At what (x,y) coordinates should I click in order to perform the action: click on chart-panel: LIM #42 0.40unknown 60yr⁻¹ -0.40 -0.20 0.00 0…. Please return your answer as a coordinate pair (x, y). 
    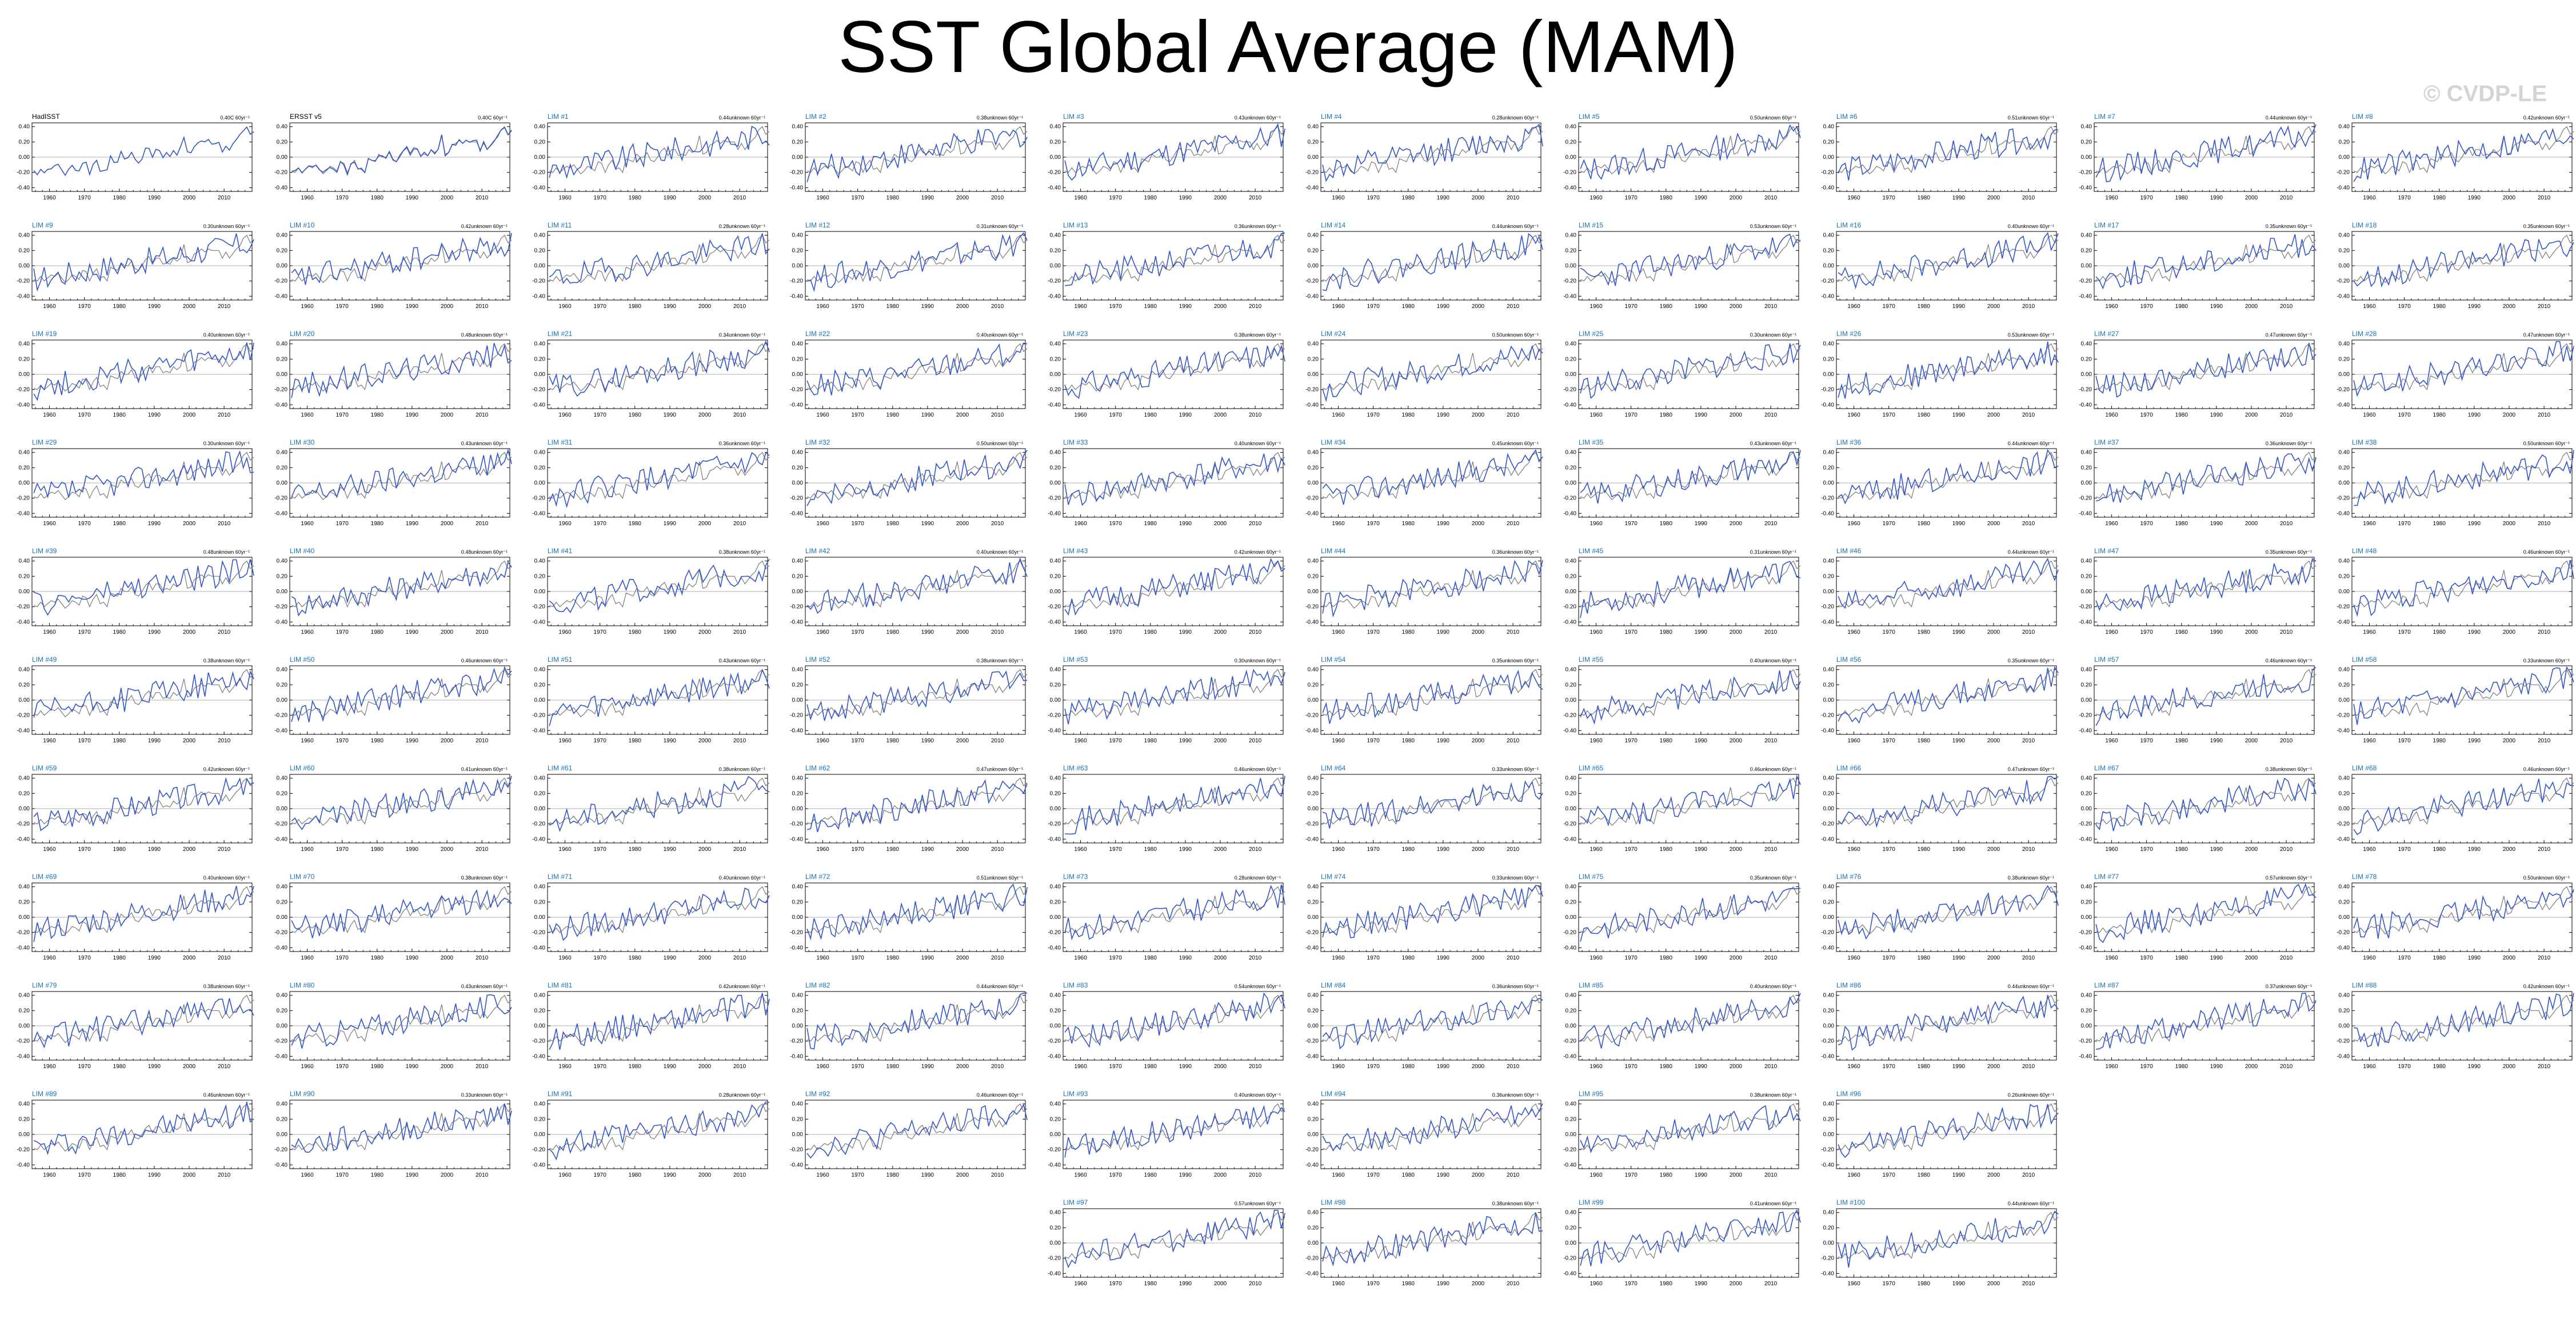
    Looking at the image, I should click on (907, 594).